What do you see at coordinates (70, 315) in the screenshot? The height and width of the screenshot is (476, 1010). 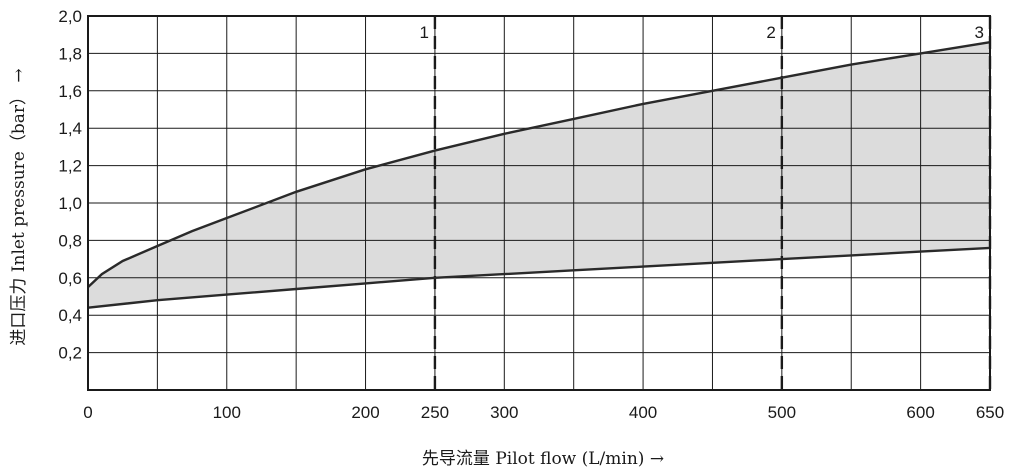 I see `y-tick-label: 0,4` at bounding box center [70, 315].